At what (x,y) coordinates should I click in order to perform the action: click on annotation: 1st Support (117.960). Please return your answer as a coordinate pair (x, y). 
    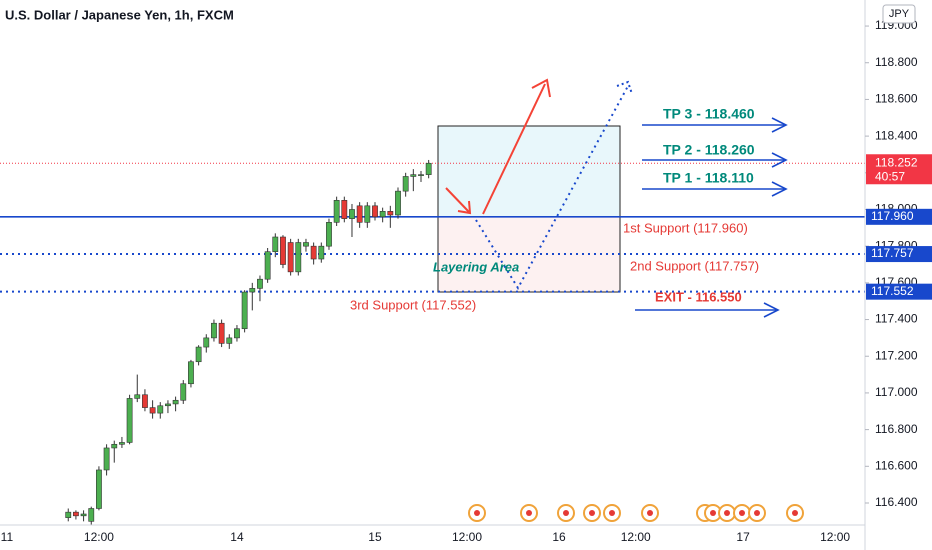
    Looking at the image, I should click on (685, 227).